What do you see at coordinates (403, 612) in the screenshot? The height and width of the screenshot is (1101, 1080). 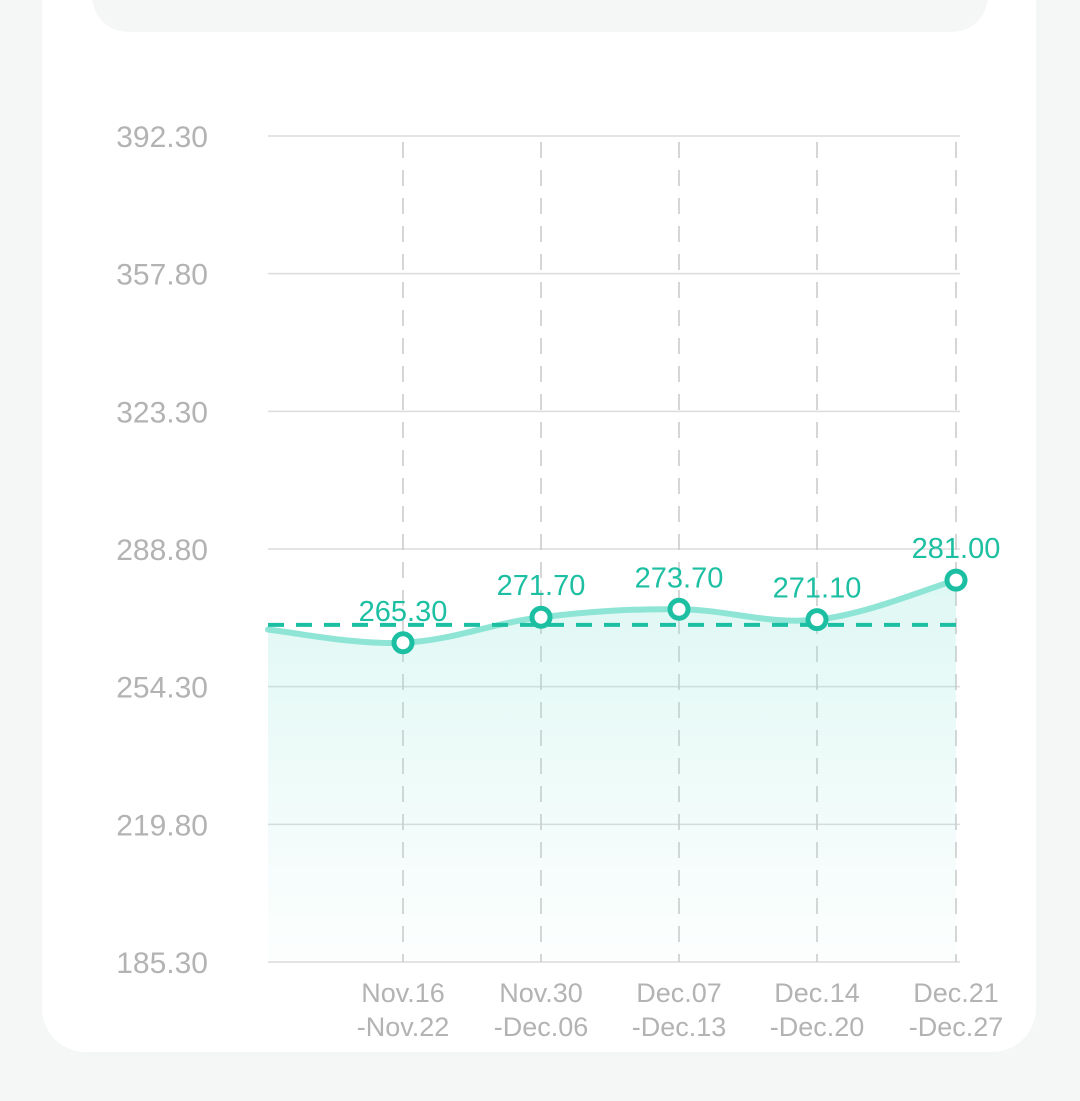 I see `data-label: 265.30` at bounding box center [403, 612].